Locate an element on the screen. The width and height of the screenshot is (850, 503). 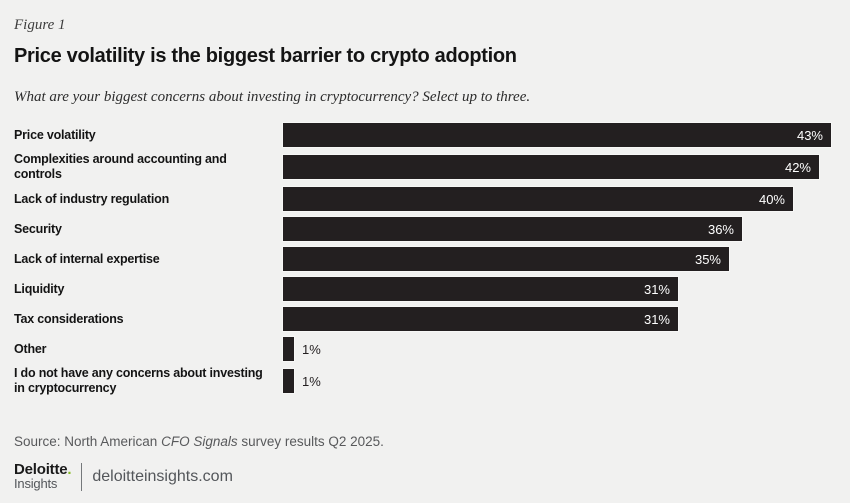
footer-divider is located at coordinates (82, 476).